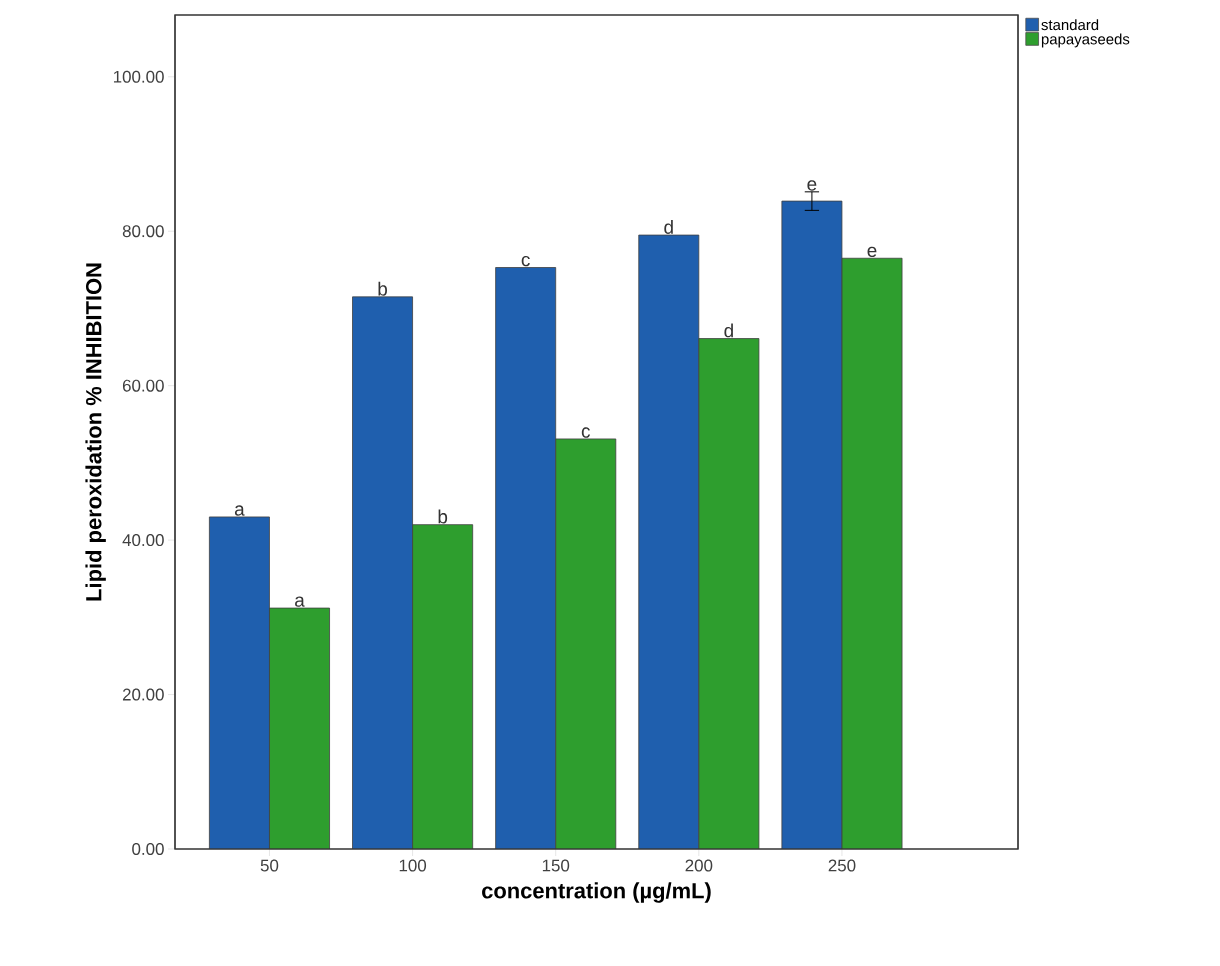 The height and width of the screenshot is (966, 1220). What do you see at coordinates (842, 865) in the screenshot?
I see `x-tick-label: 250` at bounding box center [842, 865].